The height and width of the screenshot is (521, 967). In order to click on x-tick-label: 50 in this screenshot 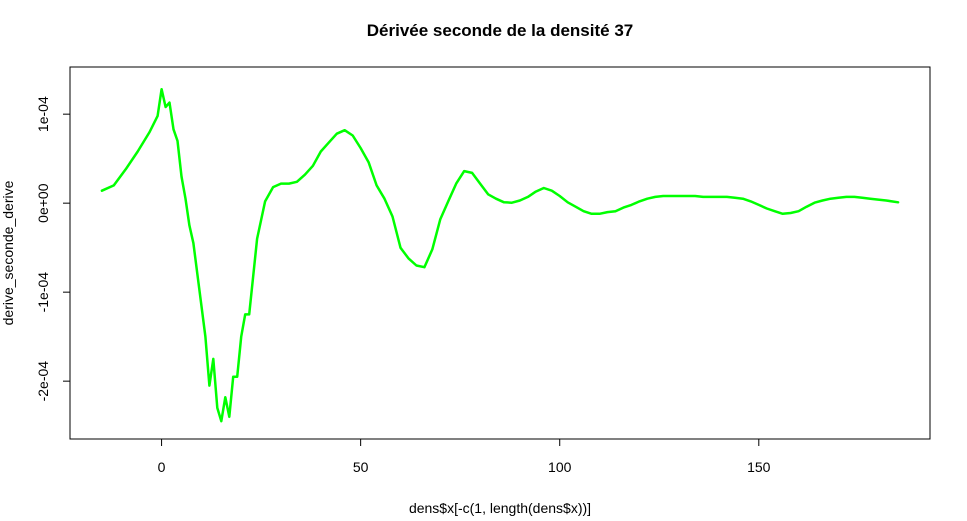, I will do `click(361, 467)`.